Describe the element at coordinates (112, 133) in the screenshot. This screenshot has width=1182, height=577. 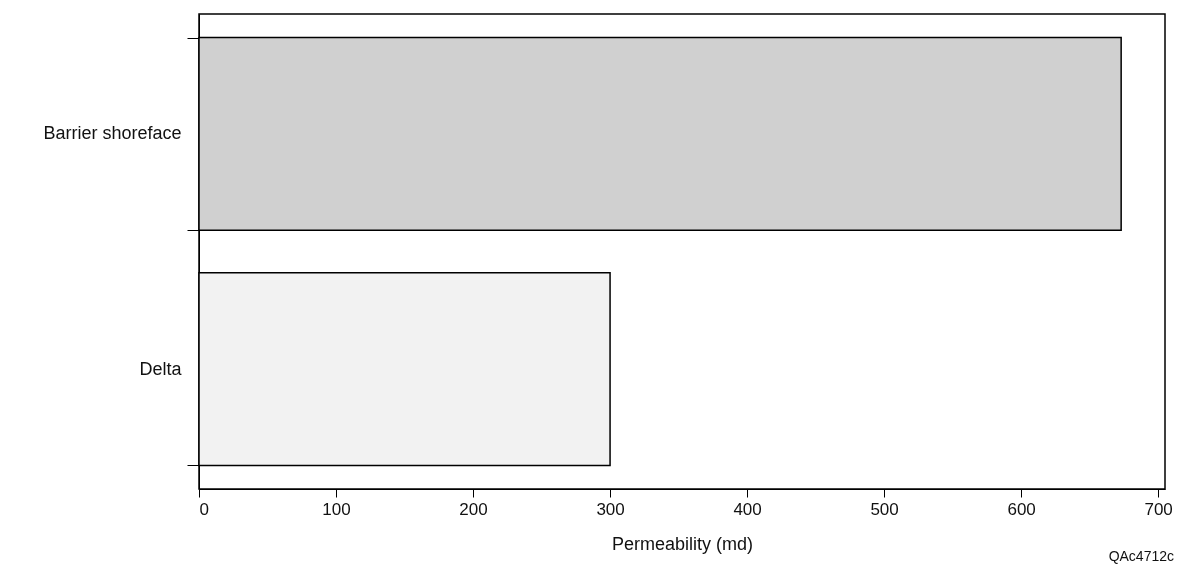
I see `y-tick-label: Barrier shoreface` at that location.